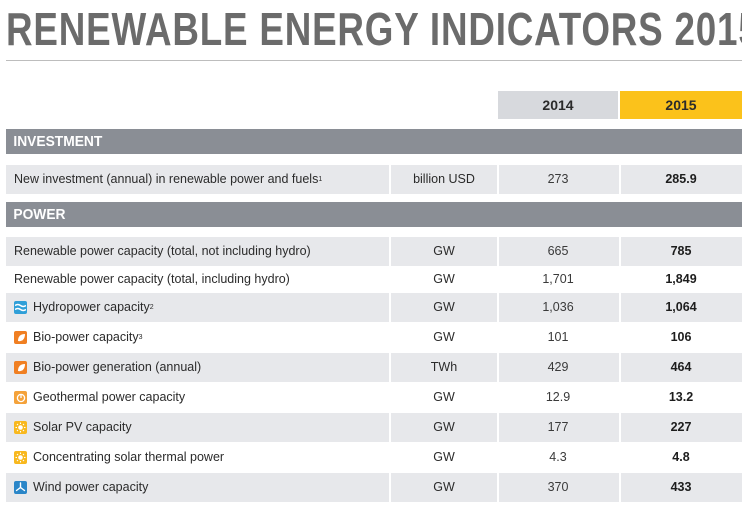  What do you see at coordinates (558, 427) in the screenshot?
I see `row-value-2014: 177` at bounding box center [558, 427].